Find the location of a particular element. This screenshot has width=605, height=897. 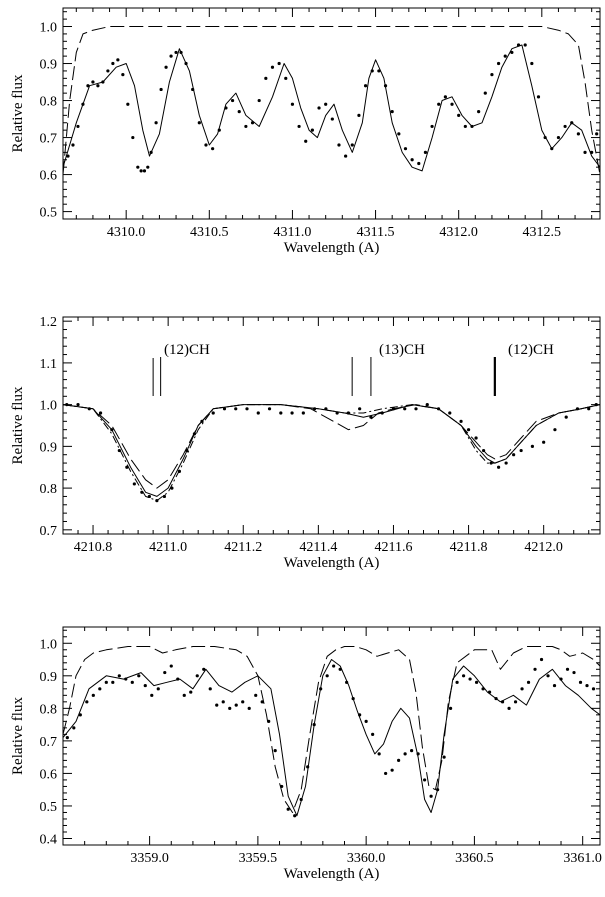

series-group is located at coordinates (331, 100).